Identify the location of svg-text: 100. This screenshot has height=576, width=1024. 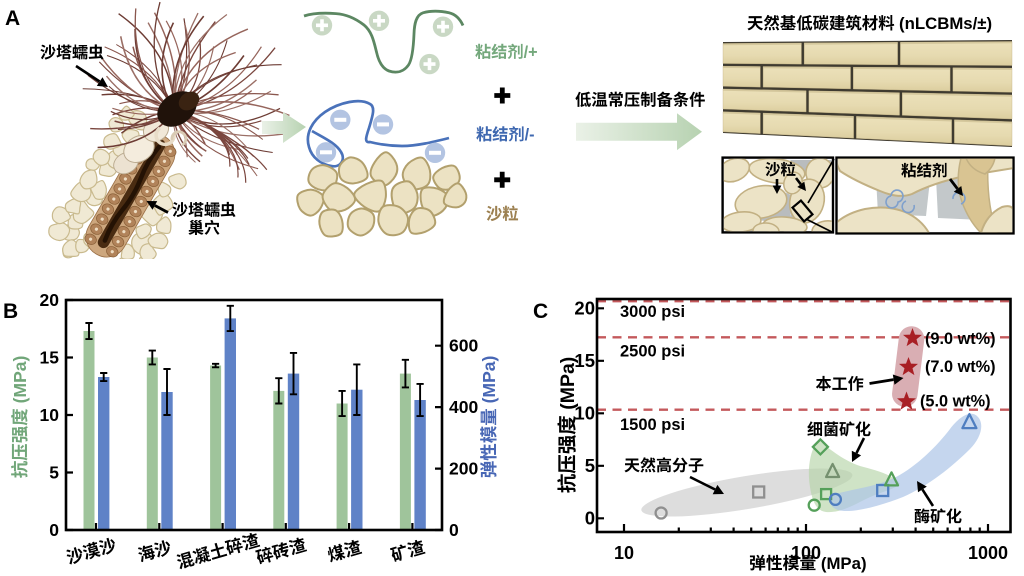
(806, 553).